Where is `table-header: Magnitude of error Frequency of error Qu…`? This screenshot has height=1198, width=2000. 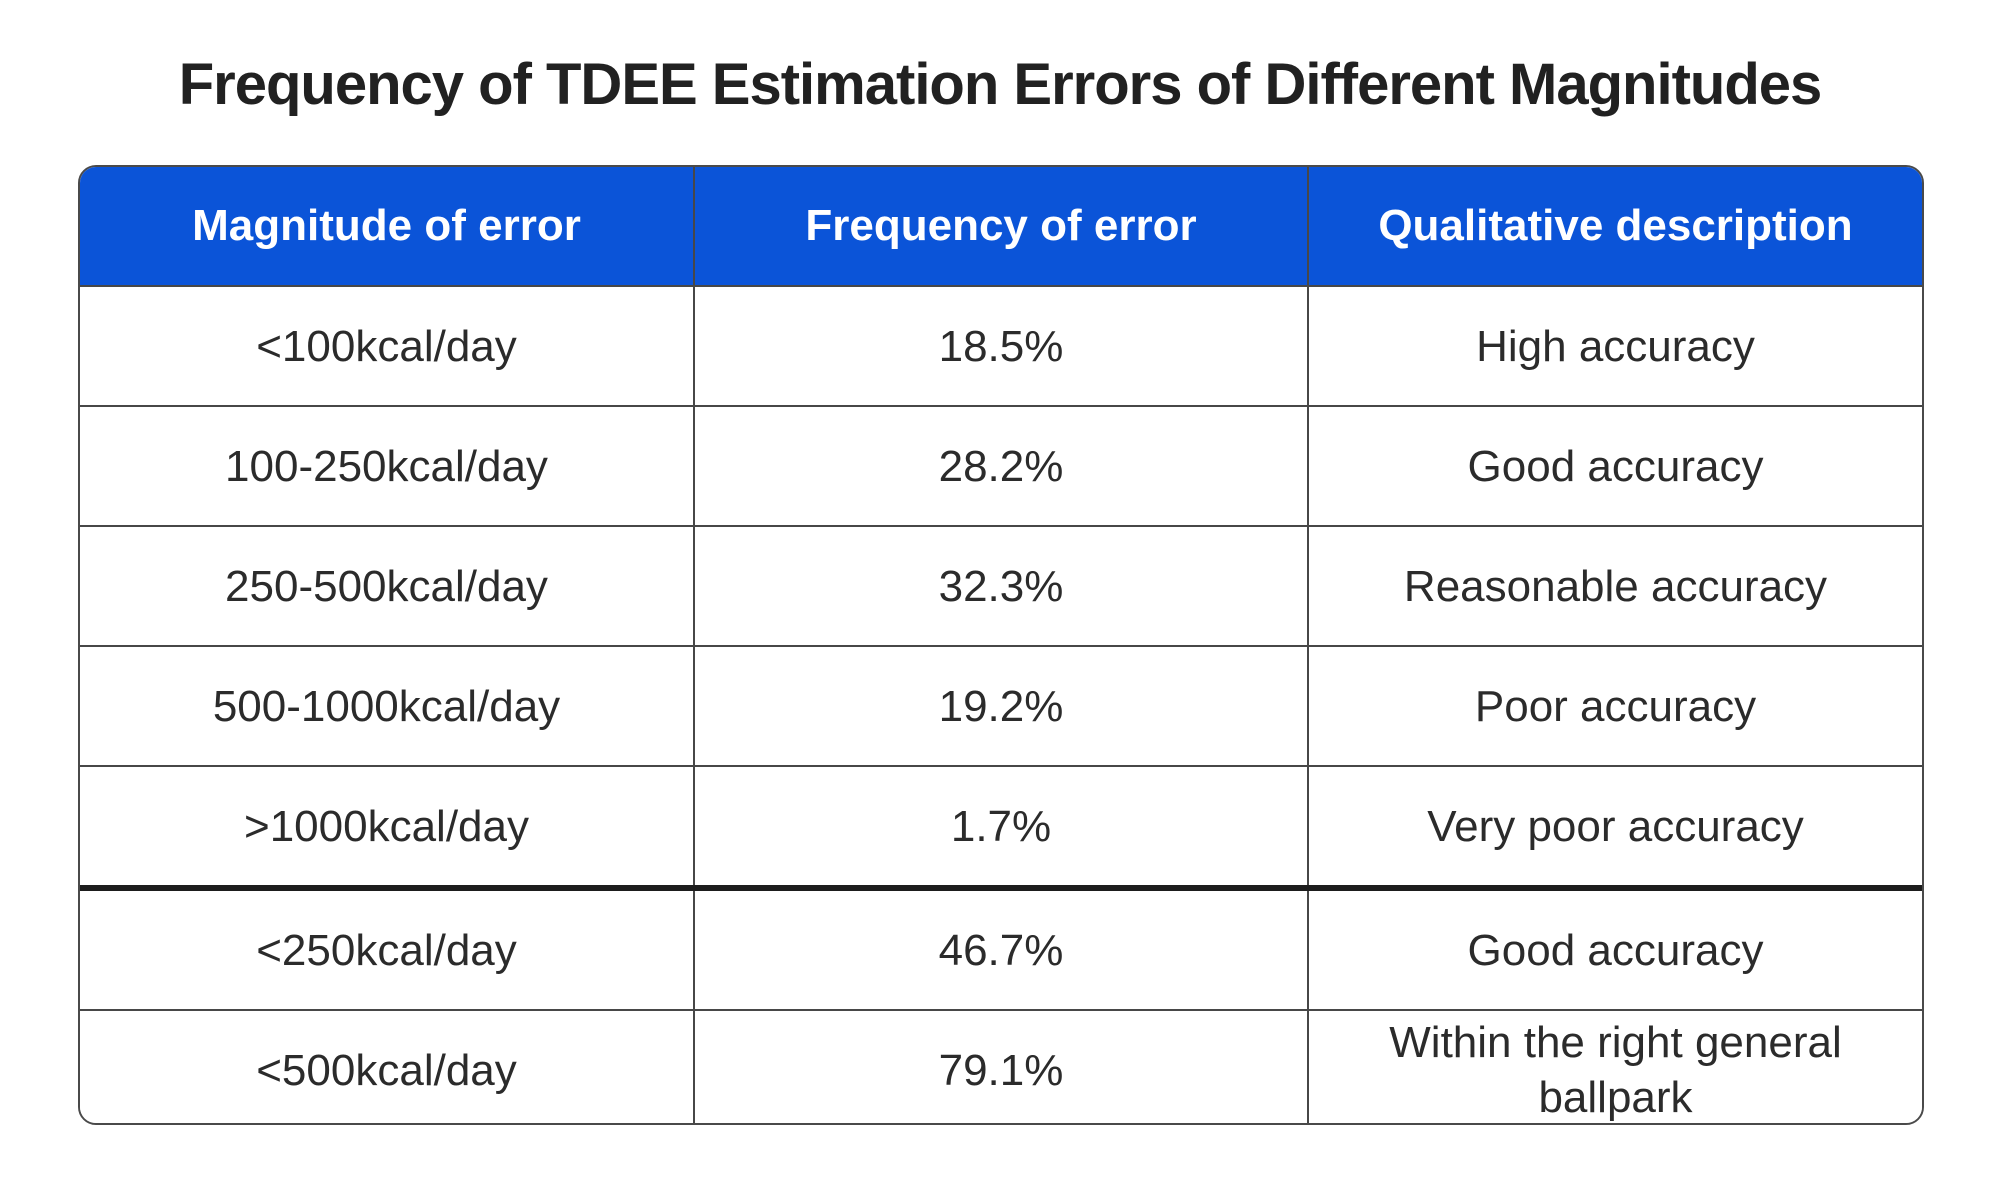
table-header: Magnitude of error Frequency of error Qu… is located at coordinates (1001, 226).